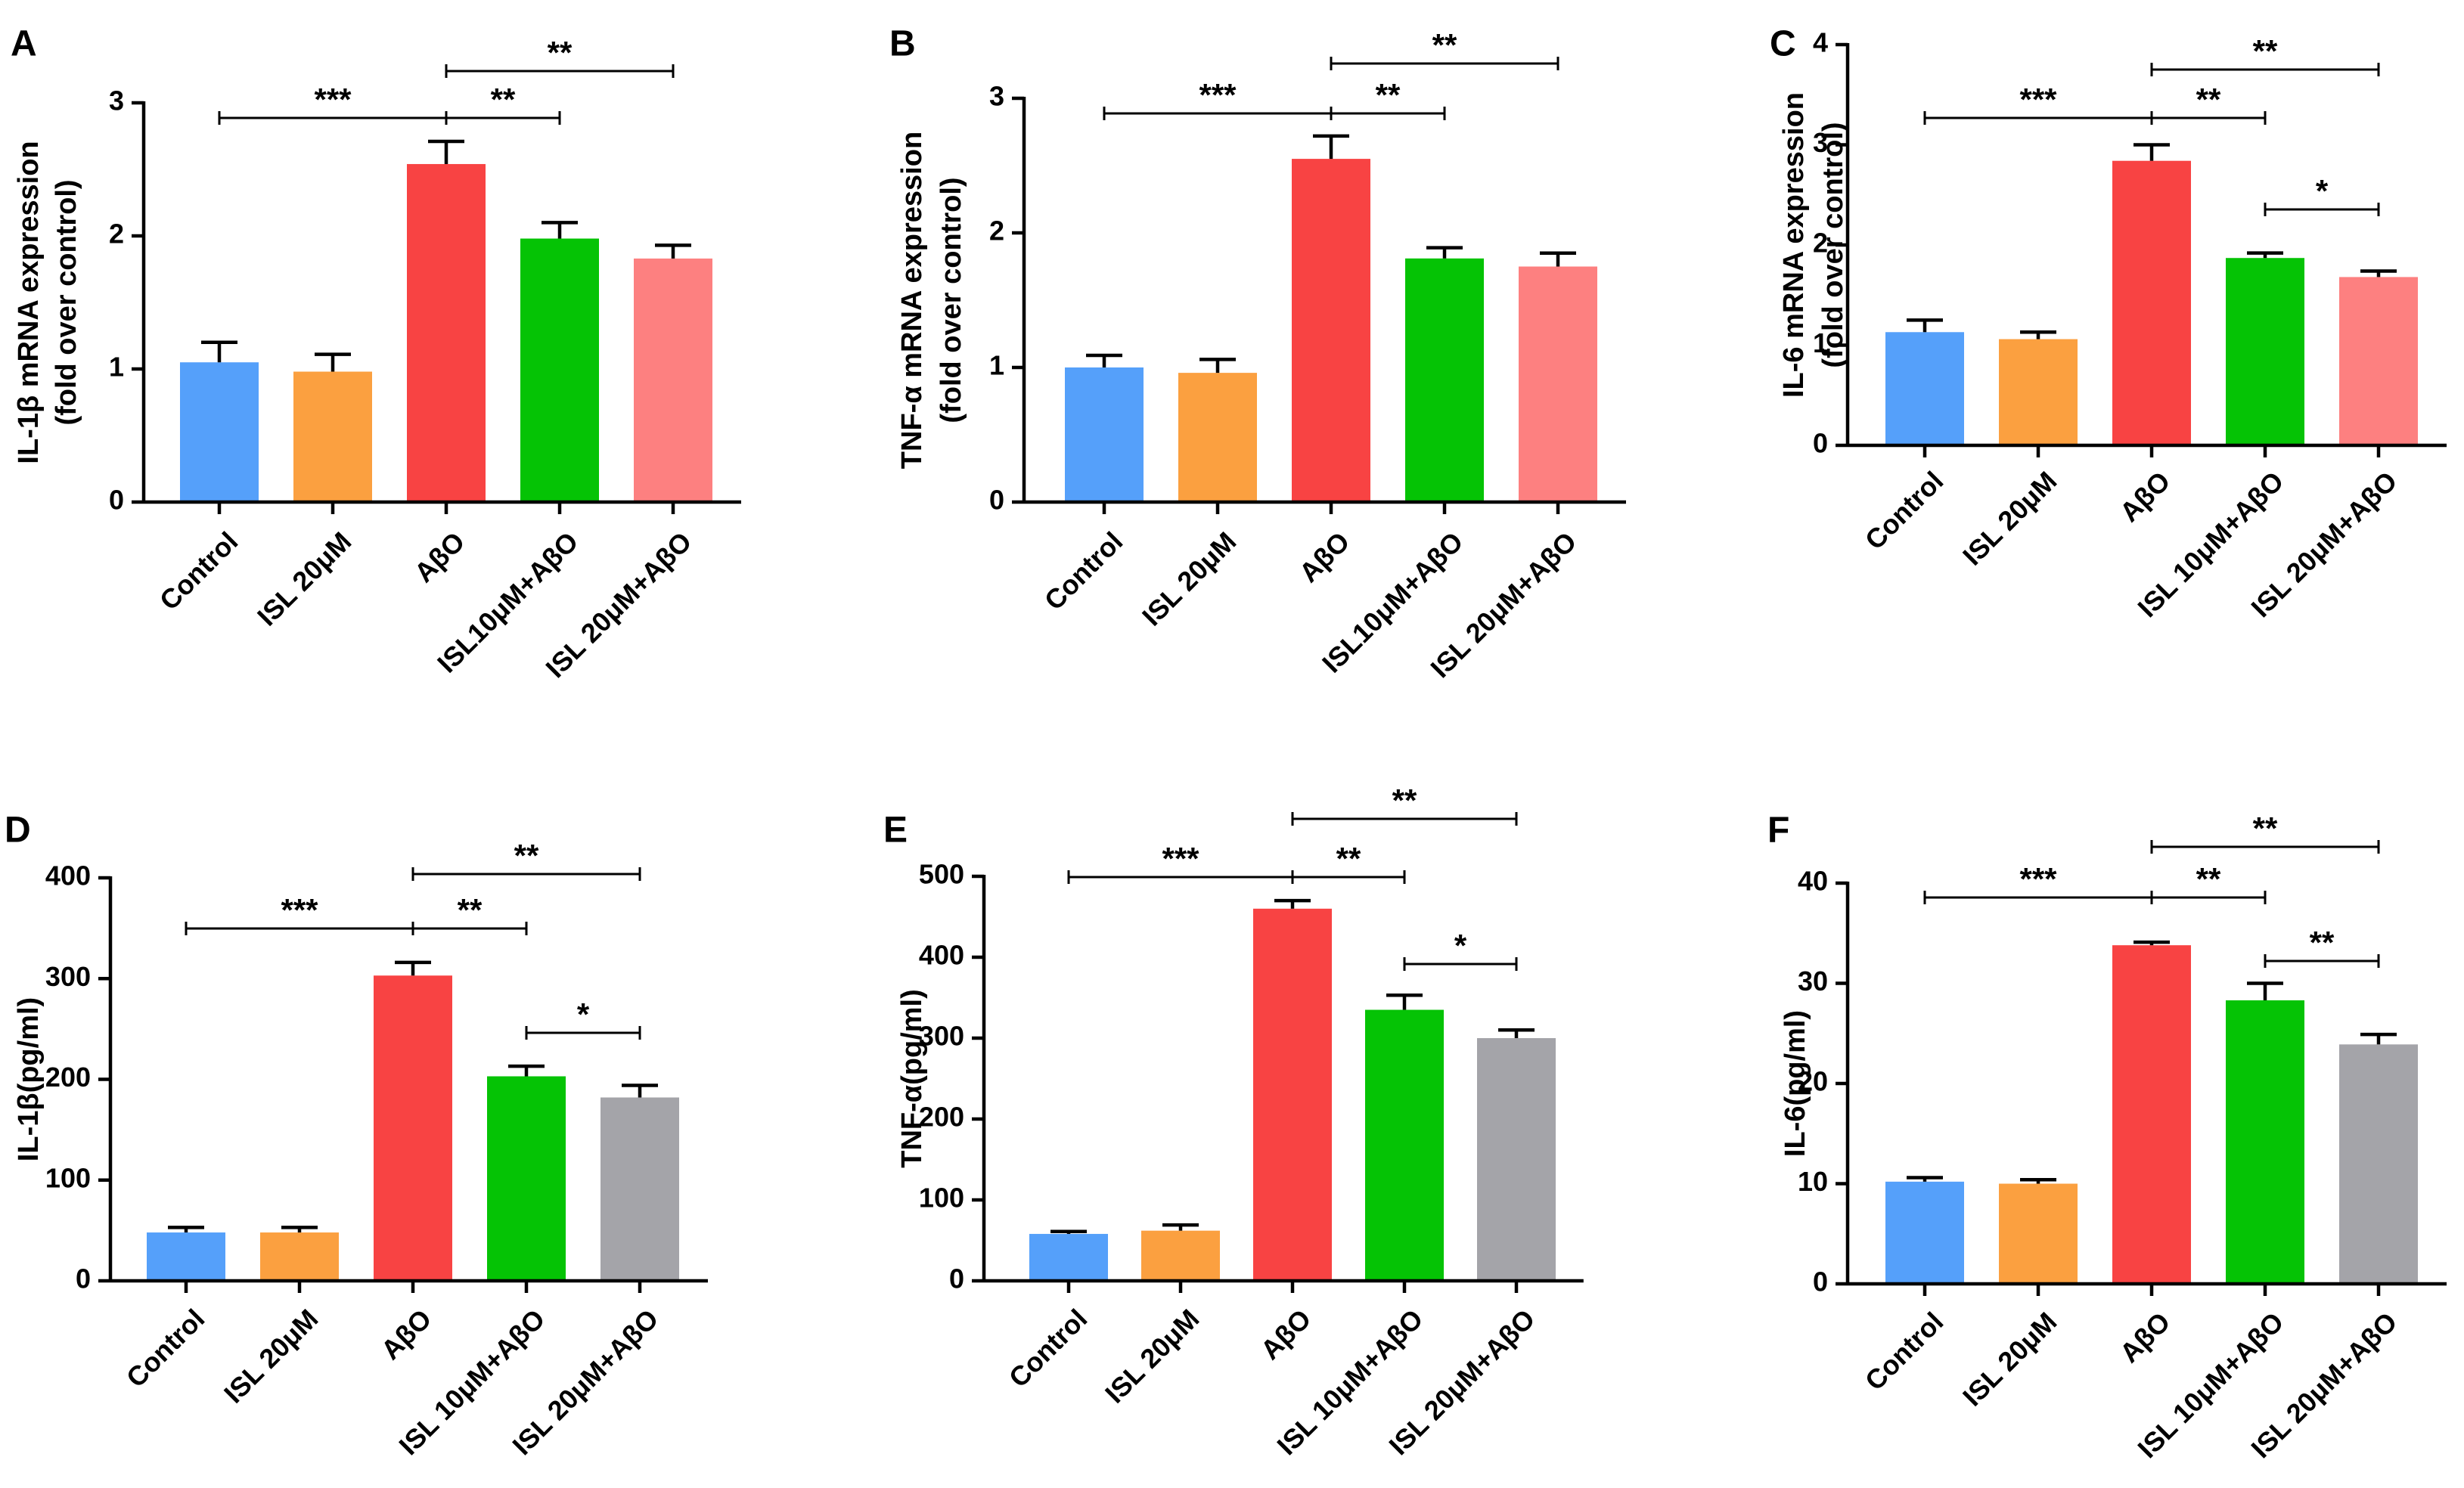 This screenshot has width=2464, height=1488. What do you see at coordinates (29, 302) in the screenshot?
I see `y-axis-label: IL-1β mRNA expression` at bounding box center [29, 302].